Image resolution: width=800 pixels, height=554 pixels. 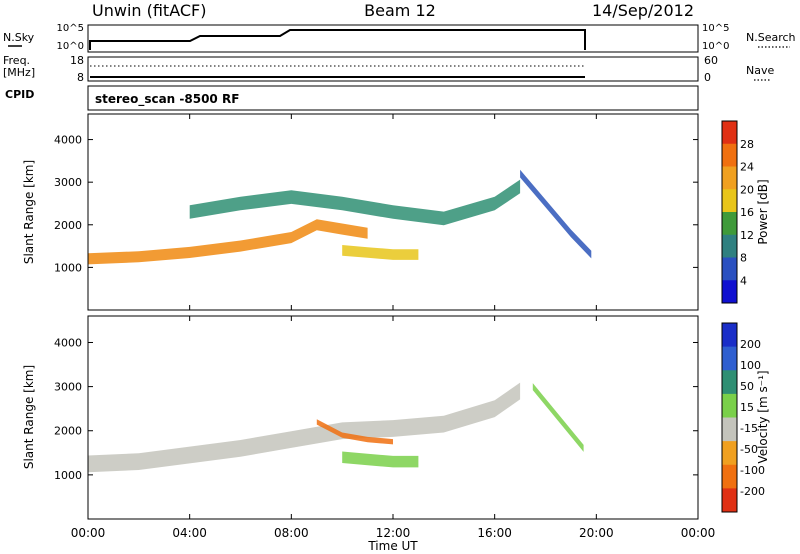 I want to click on time-axis-label: Time UT, so click(x=392, y=546).